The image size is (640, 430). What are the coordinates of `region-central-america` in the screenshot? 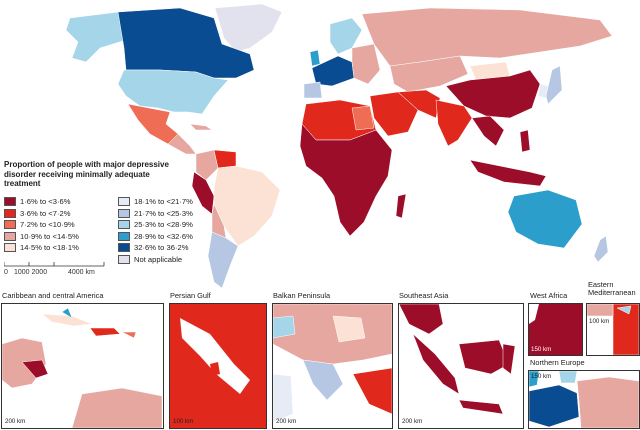 It's located at (182, 144).